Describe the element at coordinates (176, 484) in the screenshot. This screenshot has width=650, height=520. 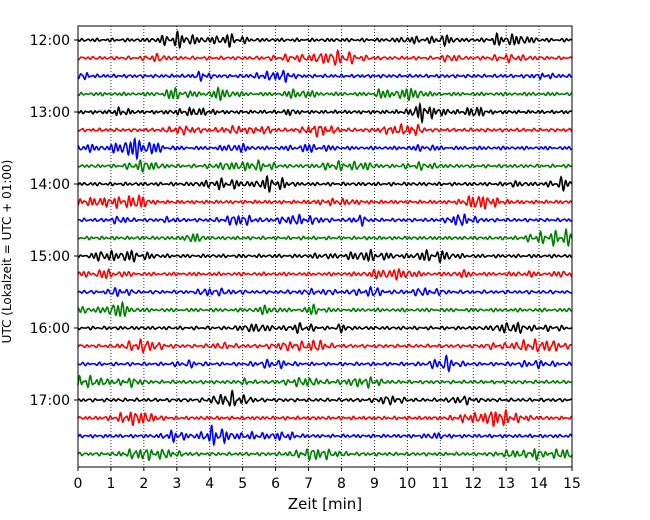
I see `x-tick-label-3: 3` at that location.